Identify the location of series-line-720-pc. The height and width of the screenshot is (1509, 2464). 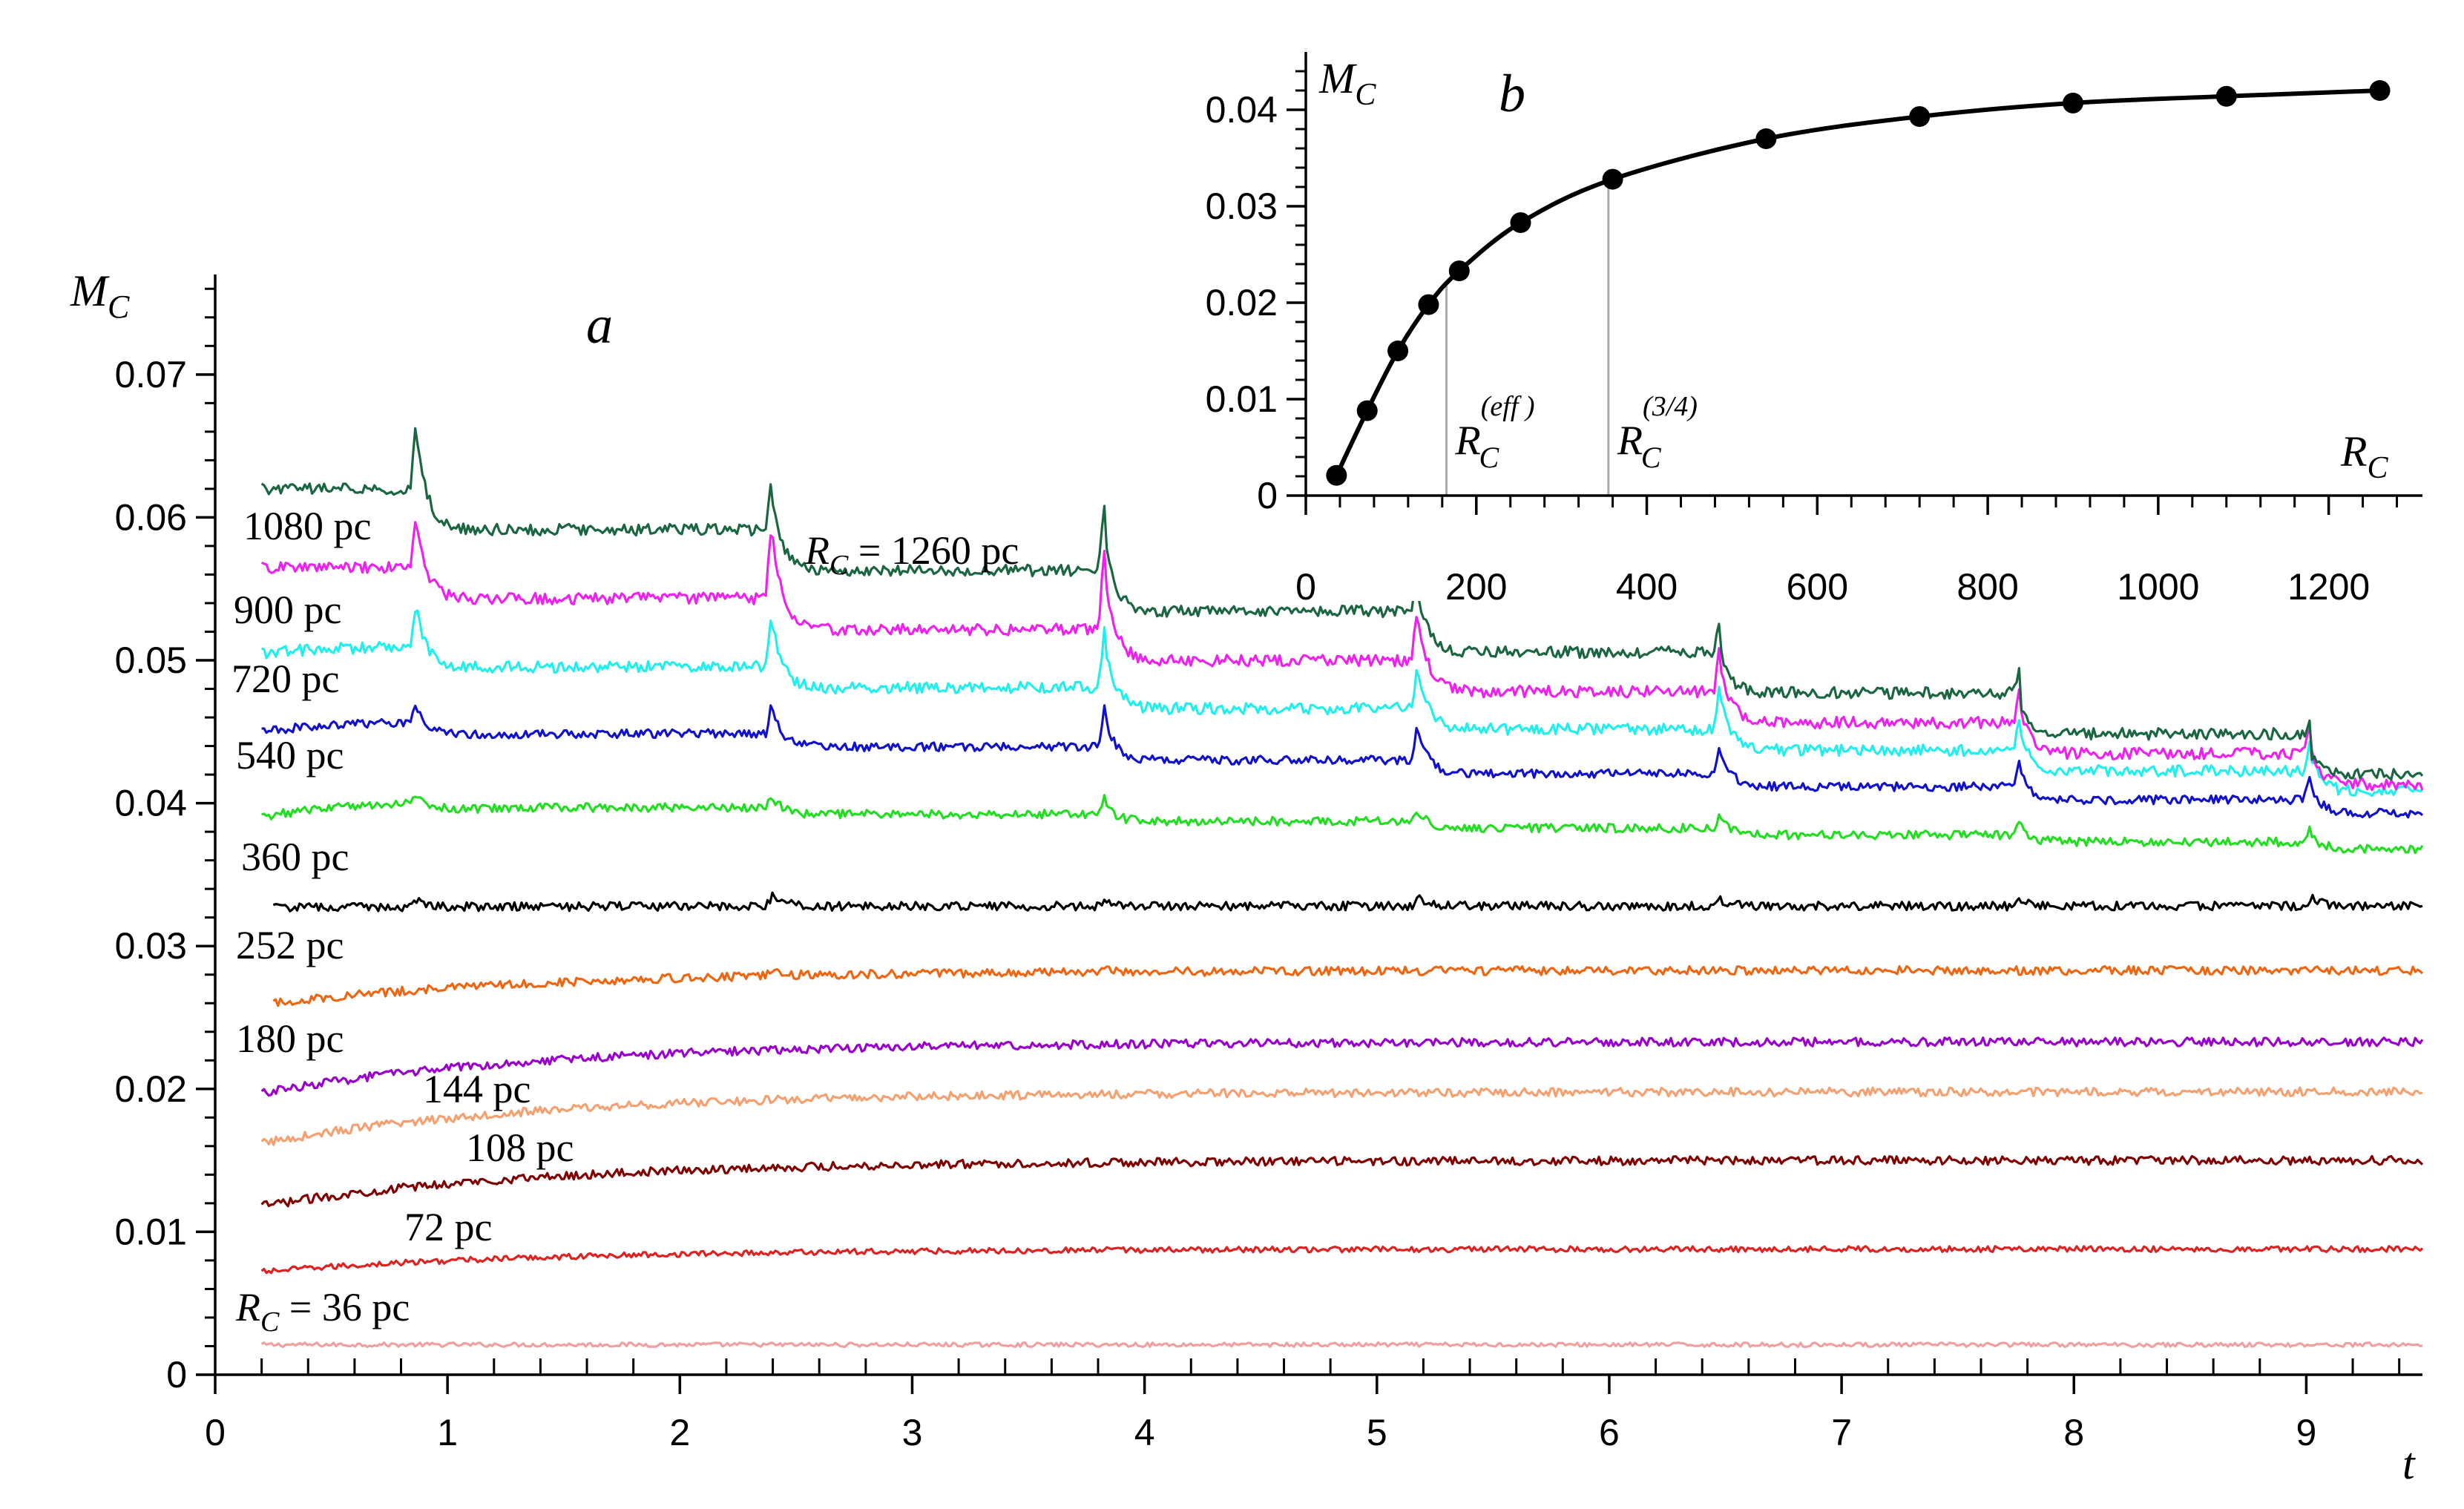
(1342, 761).